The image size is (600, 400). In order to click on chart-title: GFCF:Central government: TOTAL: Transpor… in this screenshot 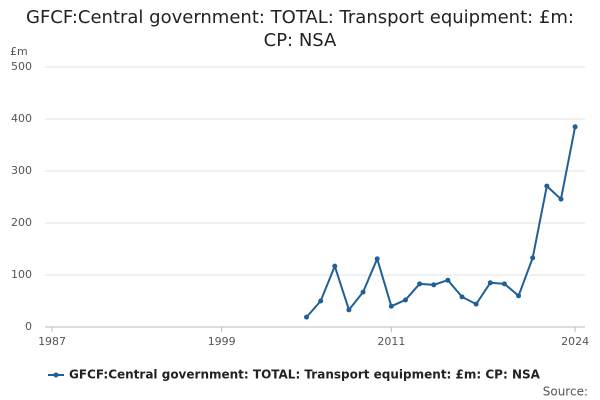, I will do `click(300, 29)`.